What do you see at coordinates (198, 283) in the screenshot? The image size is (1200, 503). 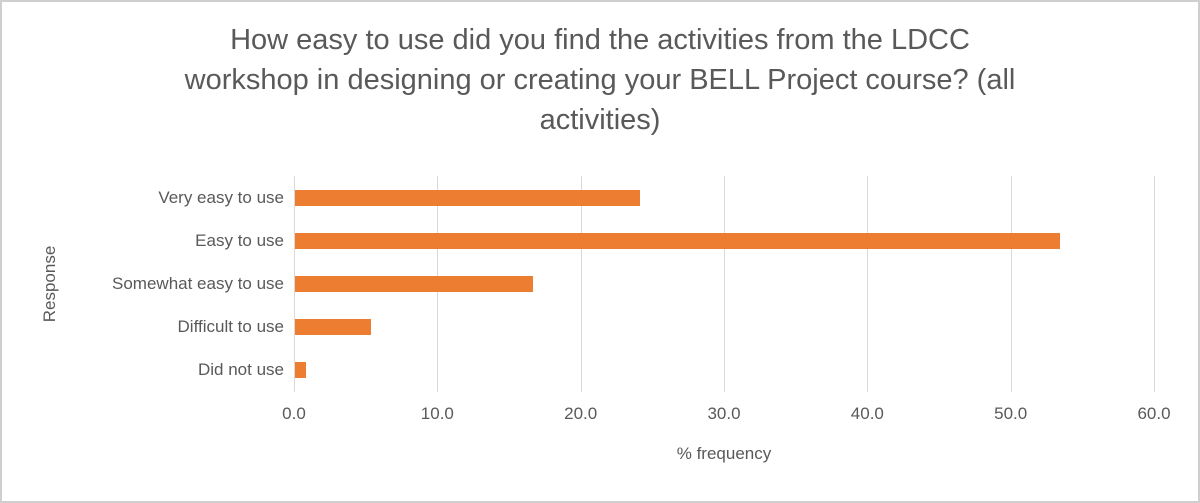 I see `category-label: Somewhat easy to use` at bounding box center [198, 283].